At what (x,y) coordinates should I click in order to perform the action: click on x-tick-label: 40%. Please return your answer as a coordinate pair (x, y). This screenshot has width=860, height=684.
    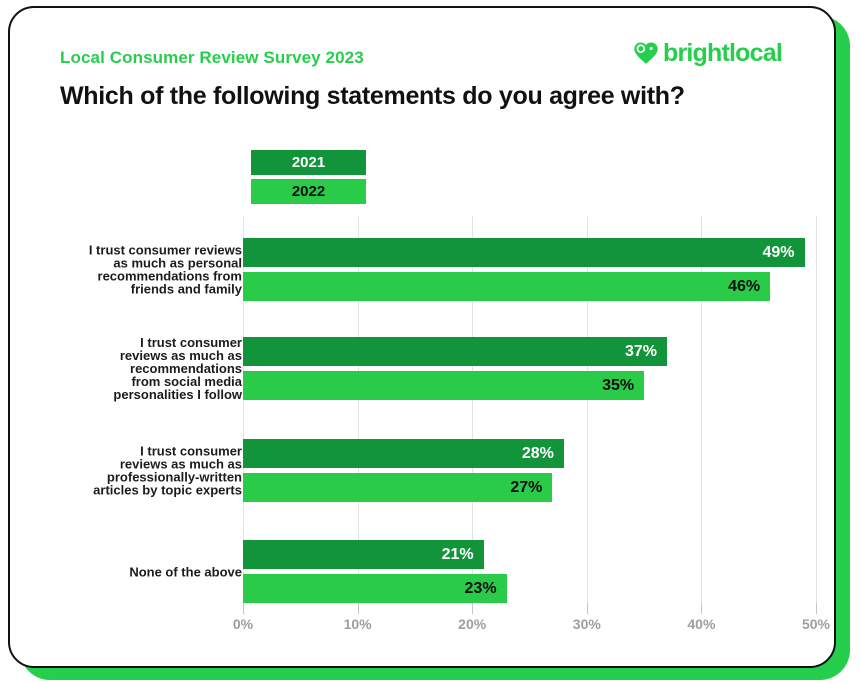
    Looking at the image, I should click on (701, 624).